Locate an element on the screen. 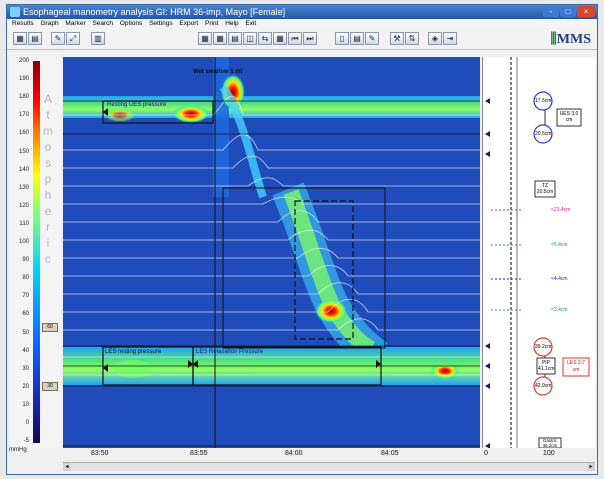  menu-export: Export is located at coordinates (189, 23).